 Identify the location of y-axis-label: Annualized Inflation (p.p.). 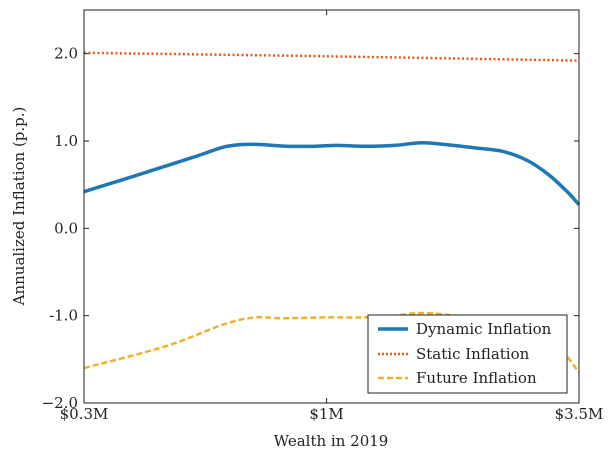
(19, 207).